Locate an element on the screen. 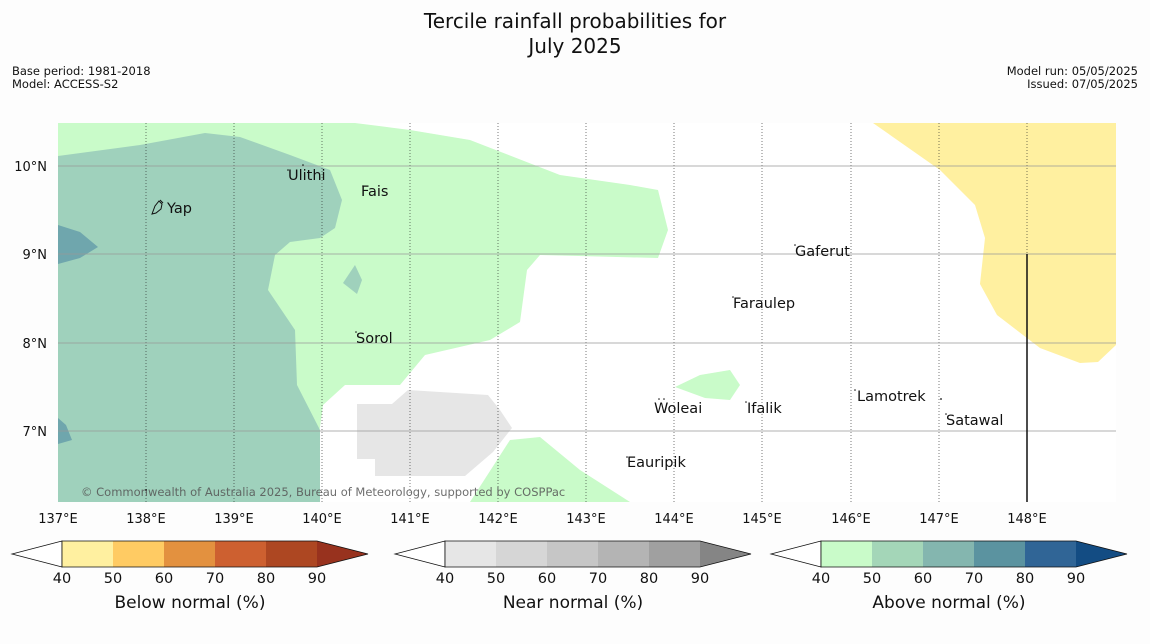 Image resolution: width=1150 pixels, height=644 pixels. colorbar-below-label: Below normal (%) is located at coordinates (190, 603).